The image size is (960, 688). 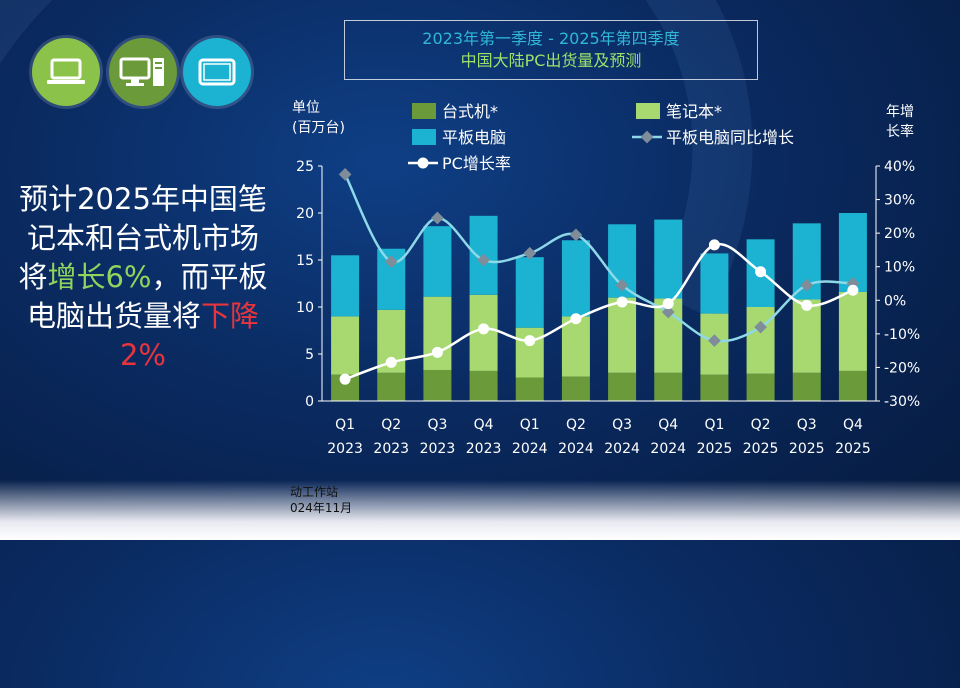 I want to click on headline-text: 预计2025年中国笔记本和台式机市场将增长6%，而平板电脑出货量将下降2%, so click(x=143, y=277).